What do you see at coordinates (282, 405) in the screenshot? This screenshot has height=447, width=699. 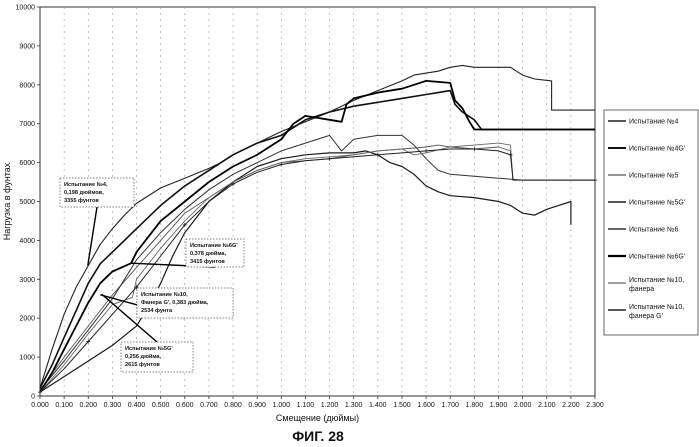 I see `x-tick-label: 1.000` at bounding box center [282, 405].